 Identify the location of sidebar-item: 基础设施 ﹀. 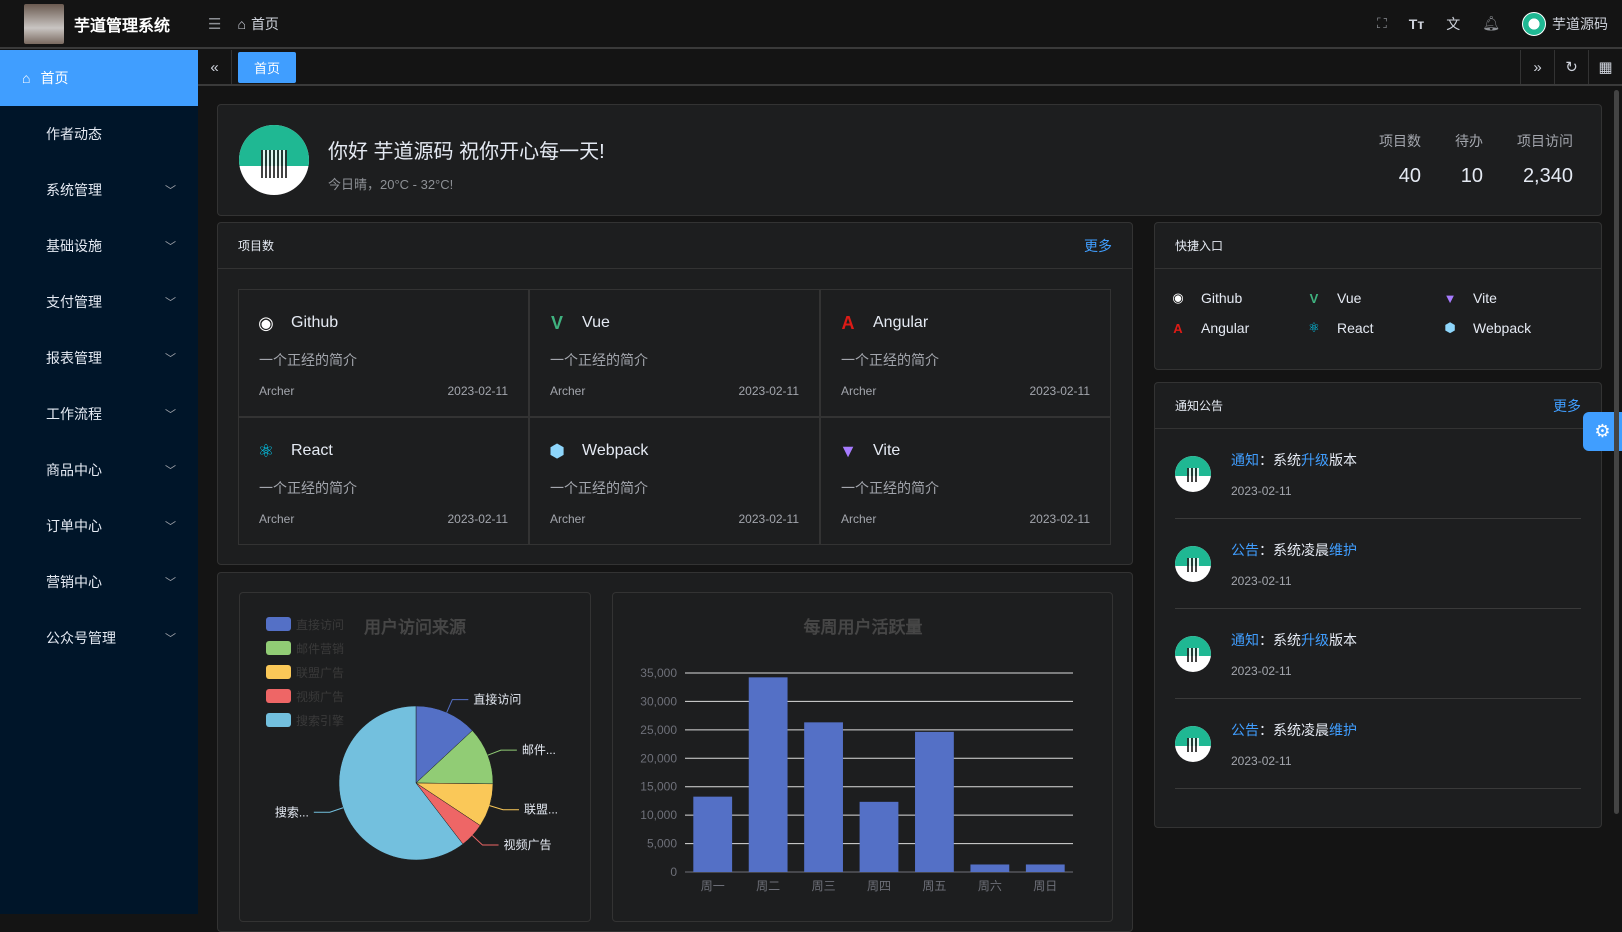
(99, 246).